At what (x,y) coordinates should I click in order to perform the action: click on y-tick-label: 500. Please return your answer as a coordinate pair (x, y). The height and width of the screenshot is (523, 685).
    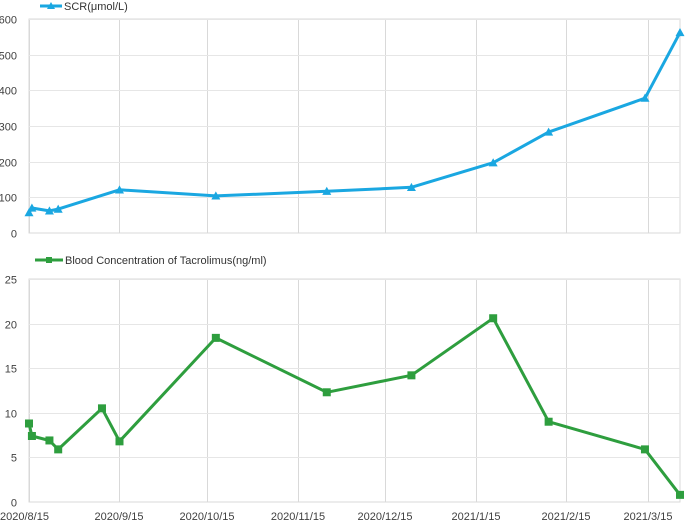
    Looking at the image, I should click on (8, 57).